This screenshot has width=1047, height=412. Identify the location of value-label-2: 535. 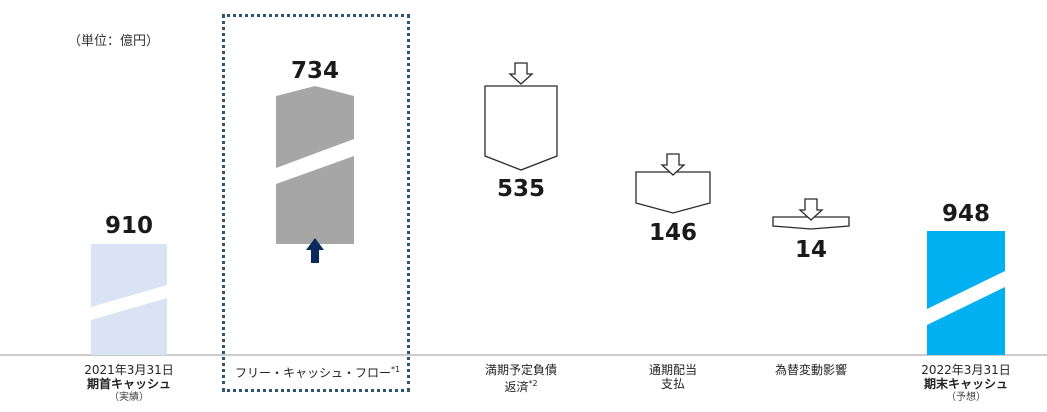
(521, 189).